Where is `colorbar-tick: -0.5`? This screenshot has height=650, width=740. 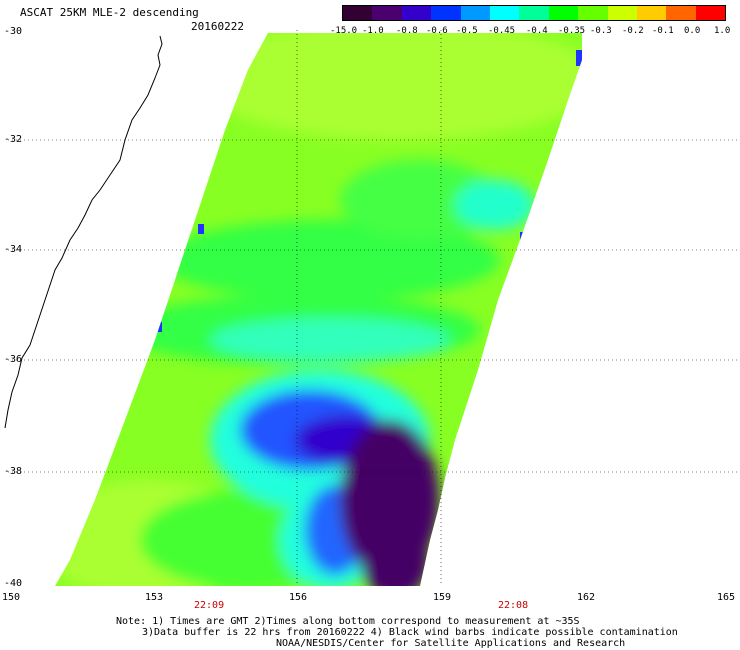 colorbar-tick: -0.5 is located at coordinates (467, 31).